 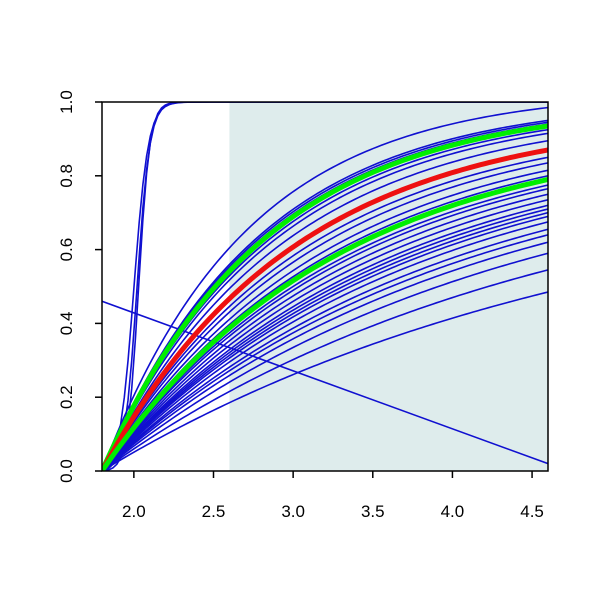 I want to click on y-tick-label: 0.6, so click(x=66, y=250).